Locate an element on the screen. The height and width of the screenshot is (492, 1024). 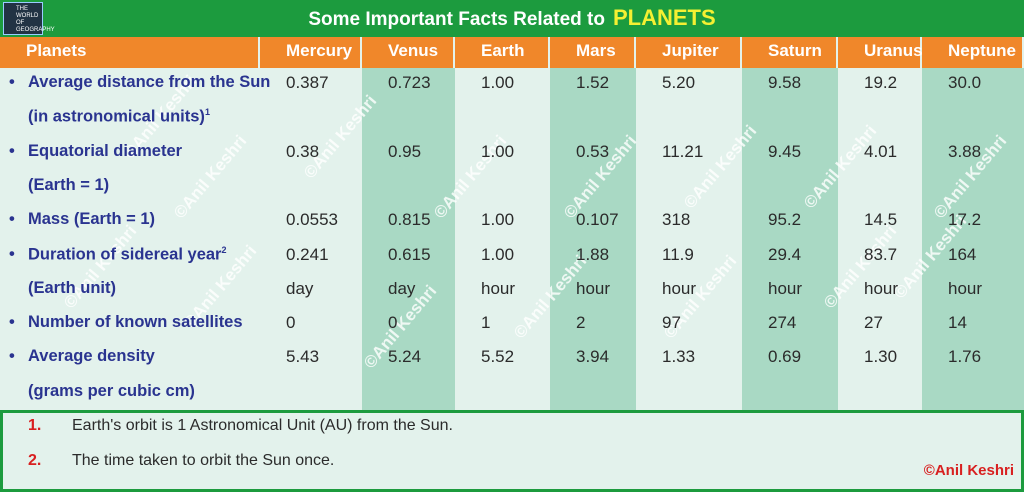
row-label-text: (in astronomical units) is located at coordinates (116, 116).